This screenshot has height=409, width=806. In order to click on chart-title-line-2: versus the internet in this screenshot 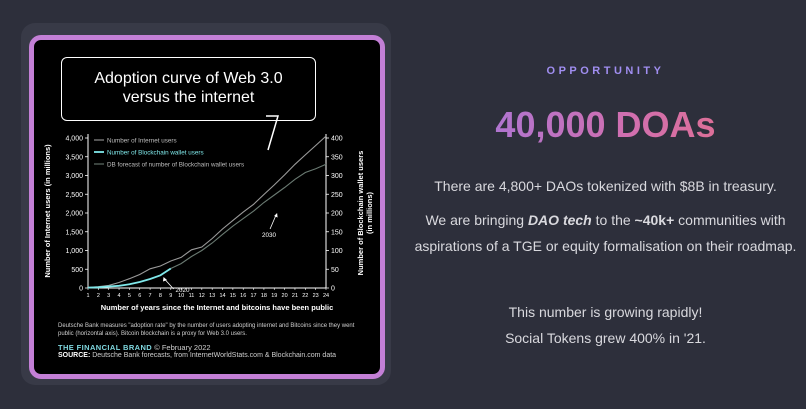, I will do `click(188, 97)`.